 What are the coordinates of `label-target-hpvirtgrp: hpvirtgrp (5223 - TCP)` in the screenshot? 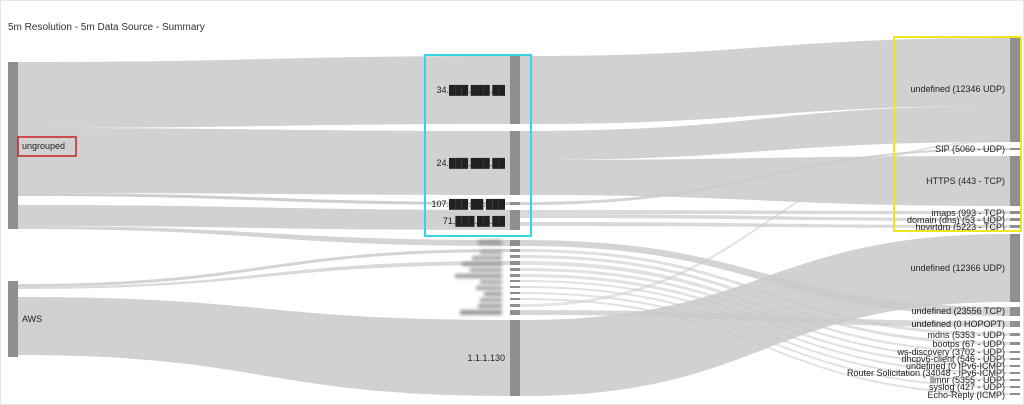 It's located at (960, 227).